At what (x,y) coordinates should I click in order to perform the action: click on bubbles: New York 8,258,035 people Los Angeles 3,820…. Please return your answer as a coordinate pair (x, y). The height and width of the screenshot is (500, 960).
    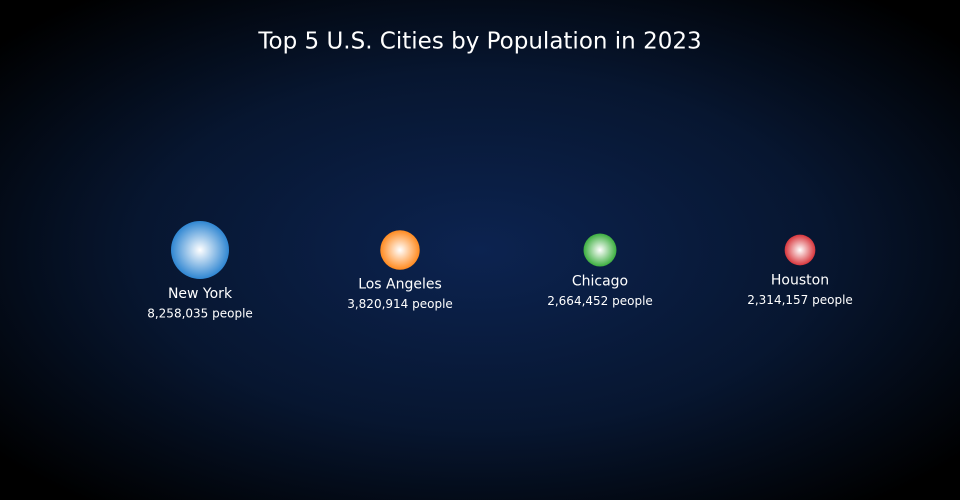
    Looking at the image, I should click on (500, 271).